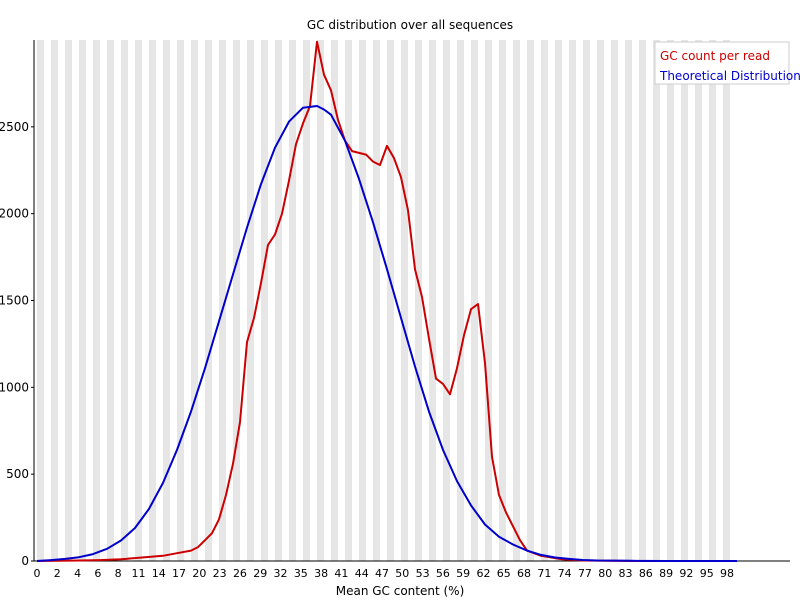 This screenshot has height=604, width=800. Describe the element at coordinates (17, 474) in the screenshot. I see `y-tick-label: 500` at that location.